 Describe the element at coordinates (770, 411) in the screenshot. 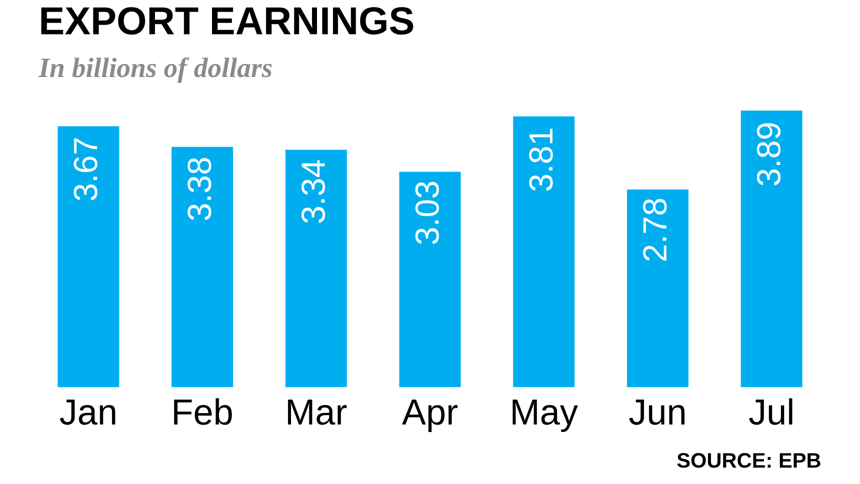

I see `x-tick-label: Jul` at that location.